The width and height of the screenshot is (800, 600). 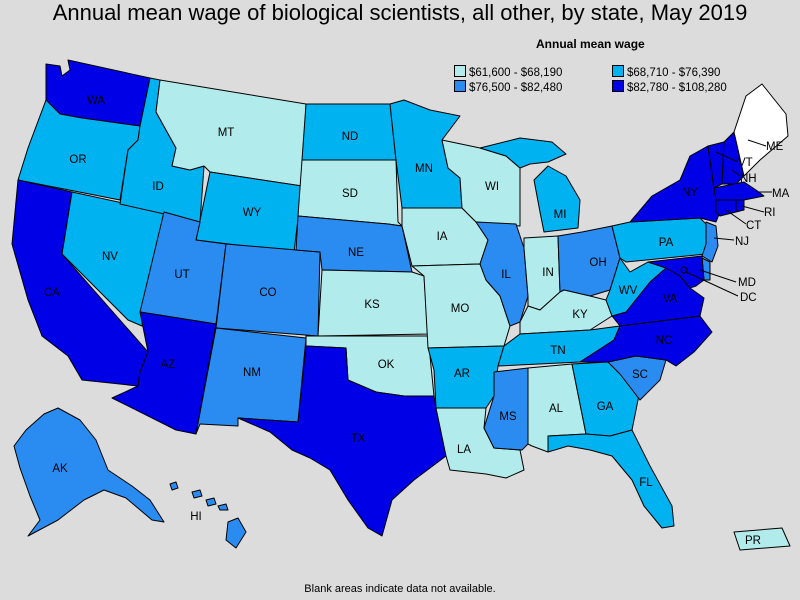 I want to click on state-nm, so click(x=251, y=381).